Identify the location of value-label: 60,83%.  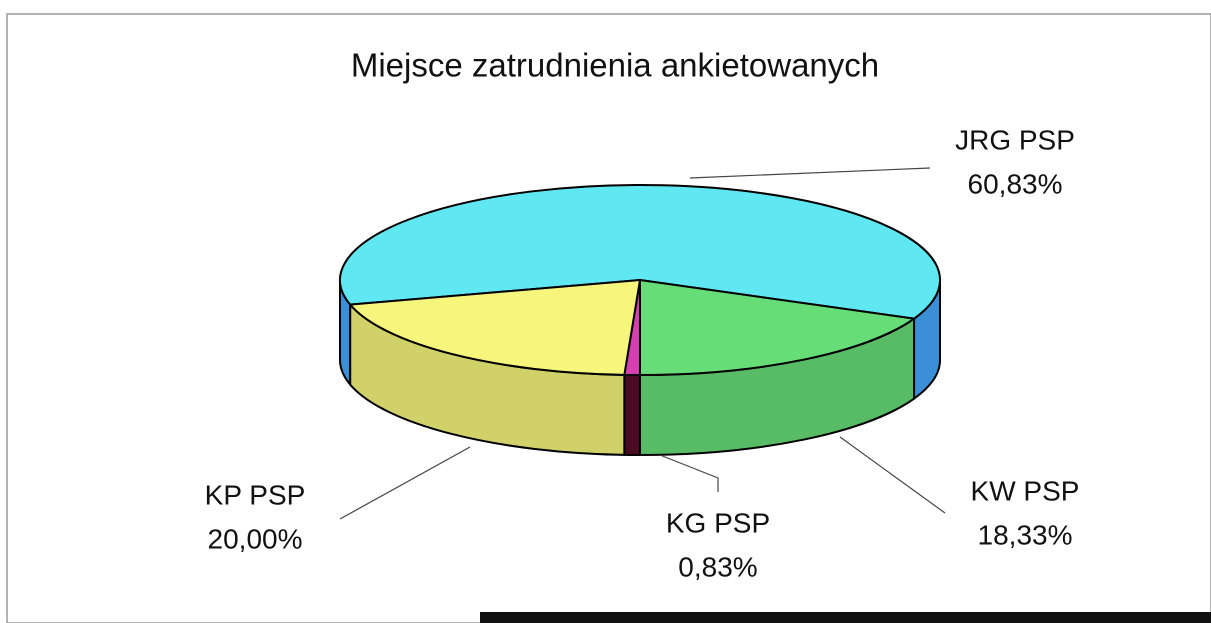
(1015, 183).